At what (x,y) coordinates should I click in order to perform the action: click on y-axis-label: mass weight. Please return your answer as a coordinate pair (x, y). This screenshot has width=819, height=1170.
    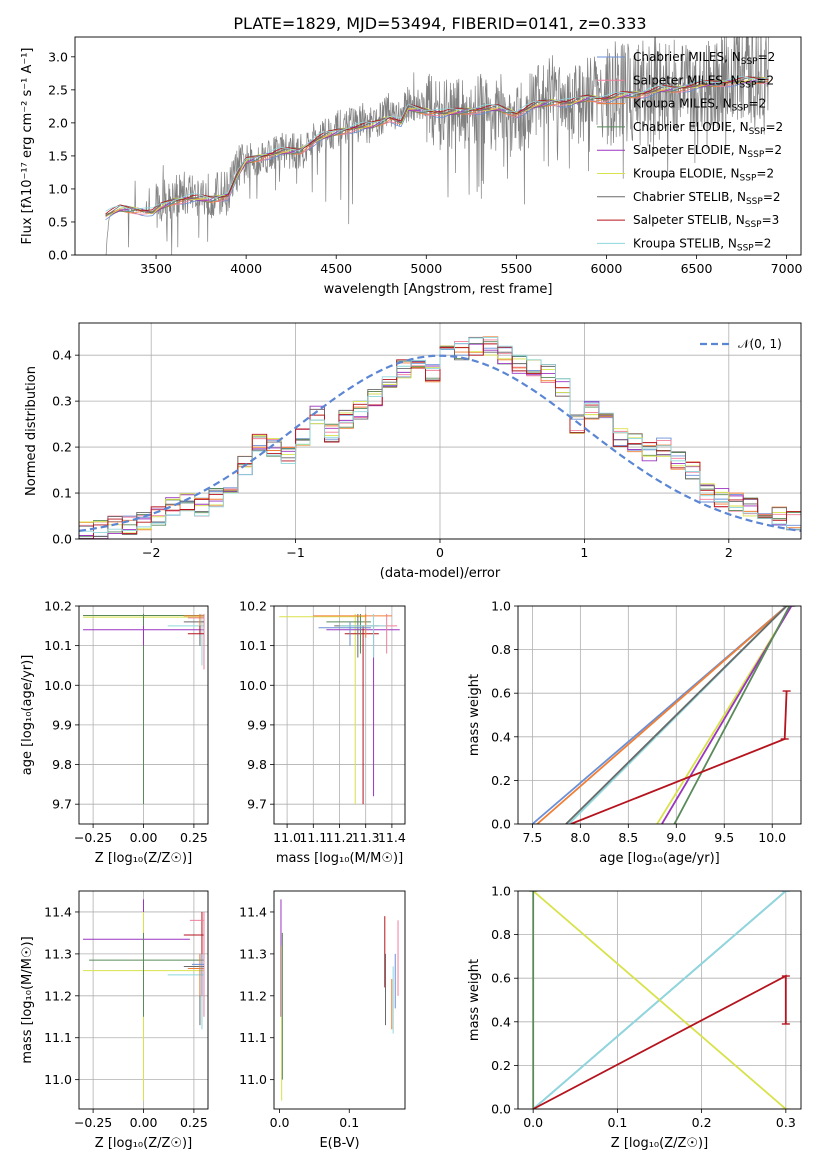
    Looking at the image, I should click on (474, 715).